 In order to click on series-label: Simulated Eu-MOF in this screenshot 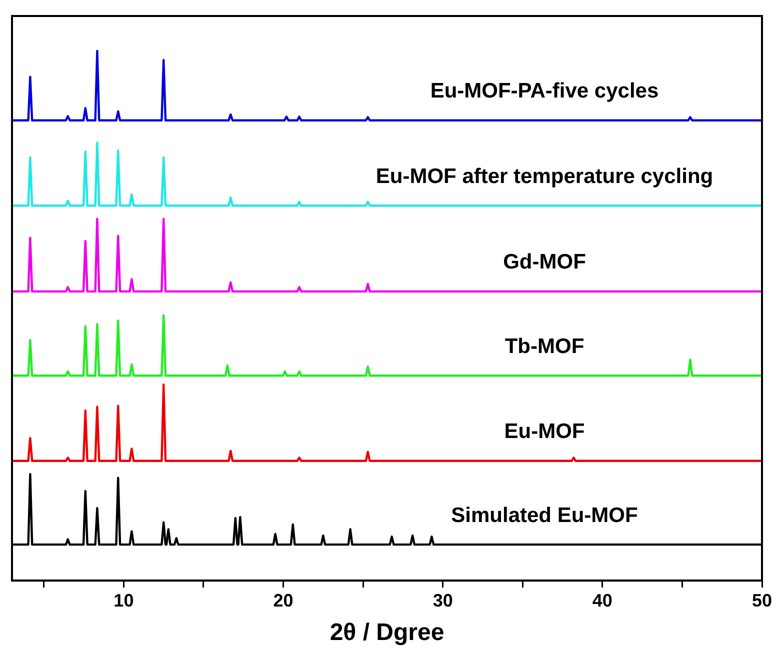, I will do `click(544, 515)`.